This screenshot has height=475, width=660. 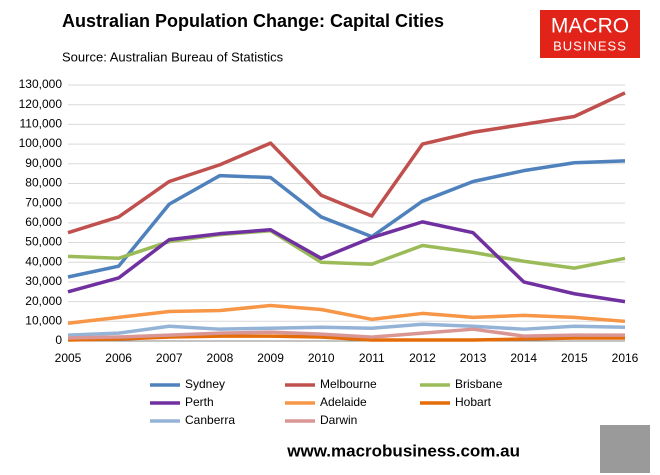 I want to click on x-tick-label: 2009, so click(x=270, y=358).